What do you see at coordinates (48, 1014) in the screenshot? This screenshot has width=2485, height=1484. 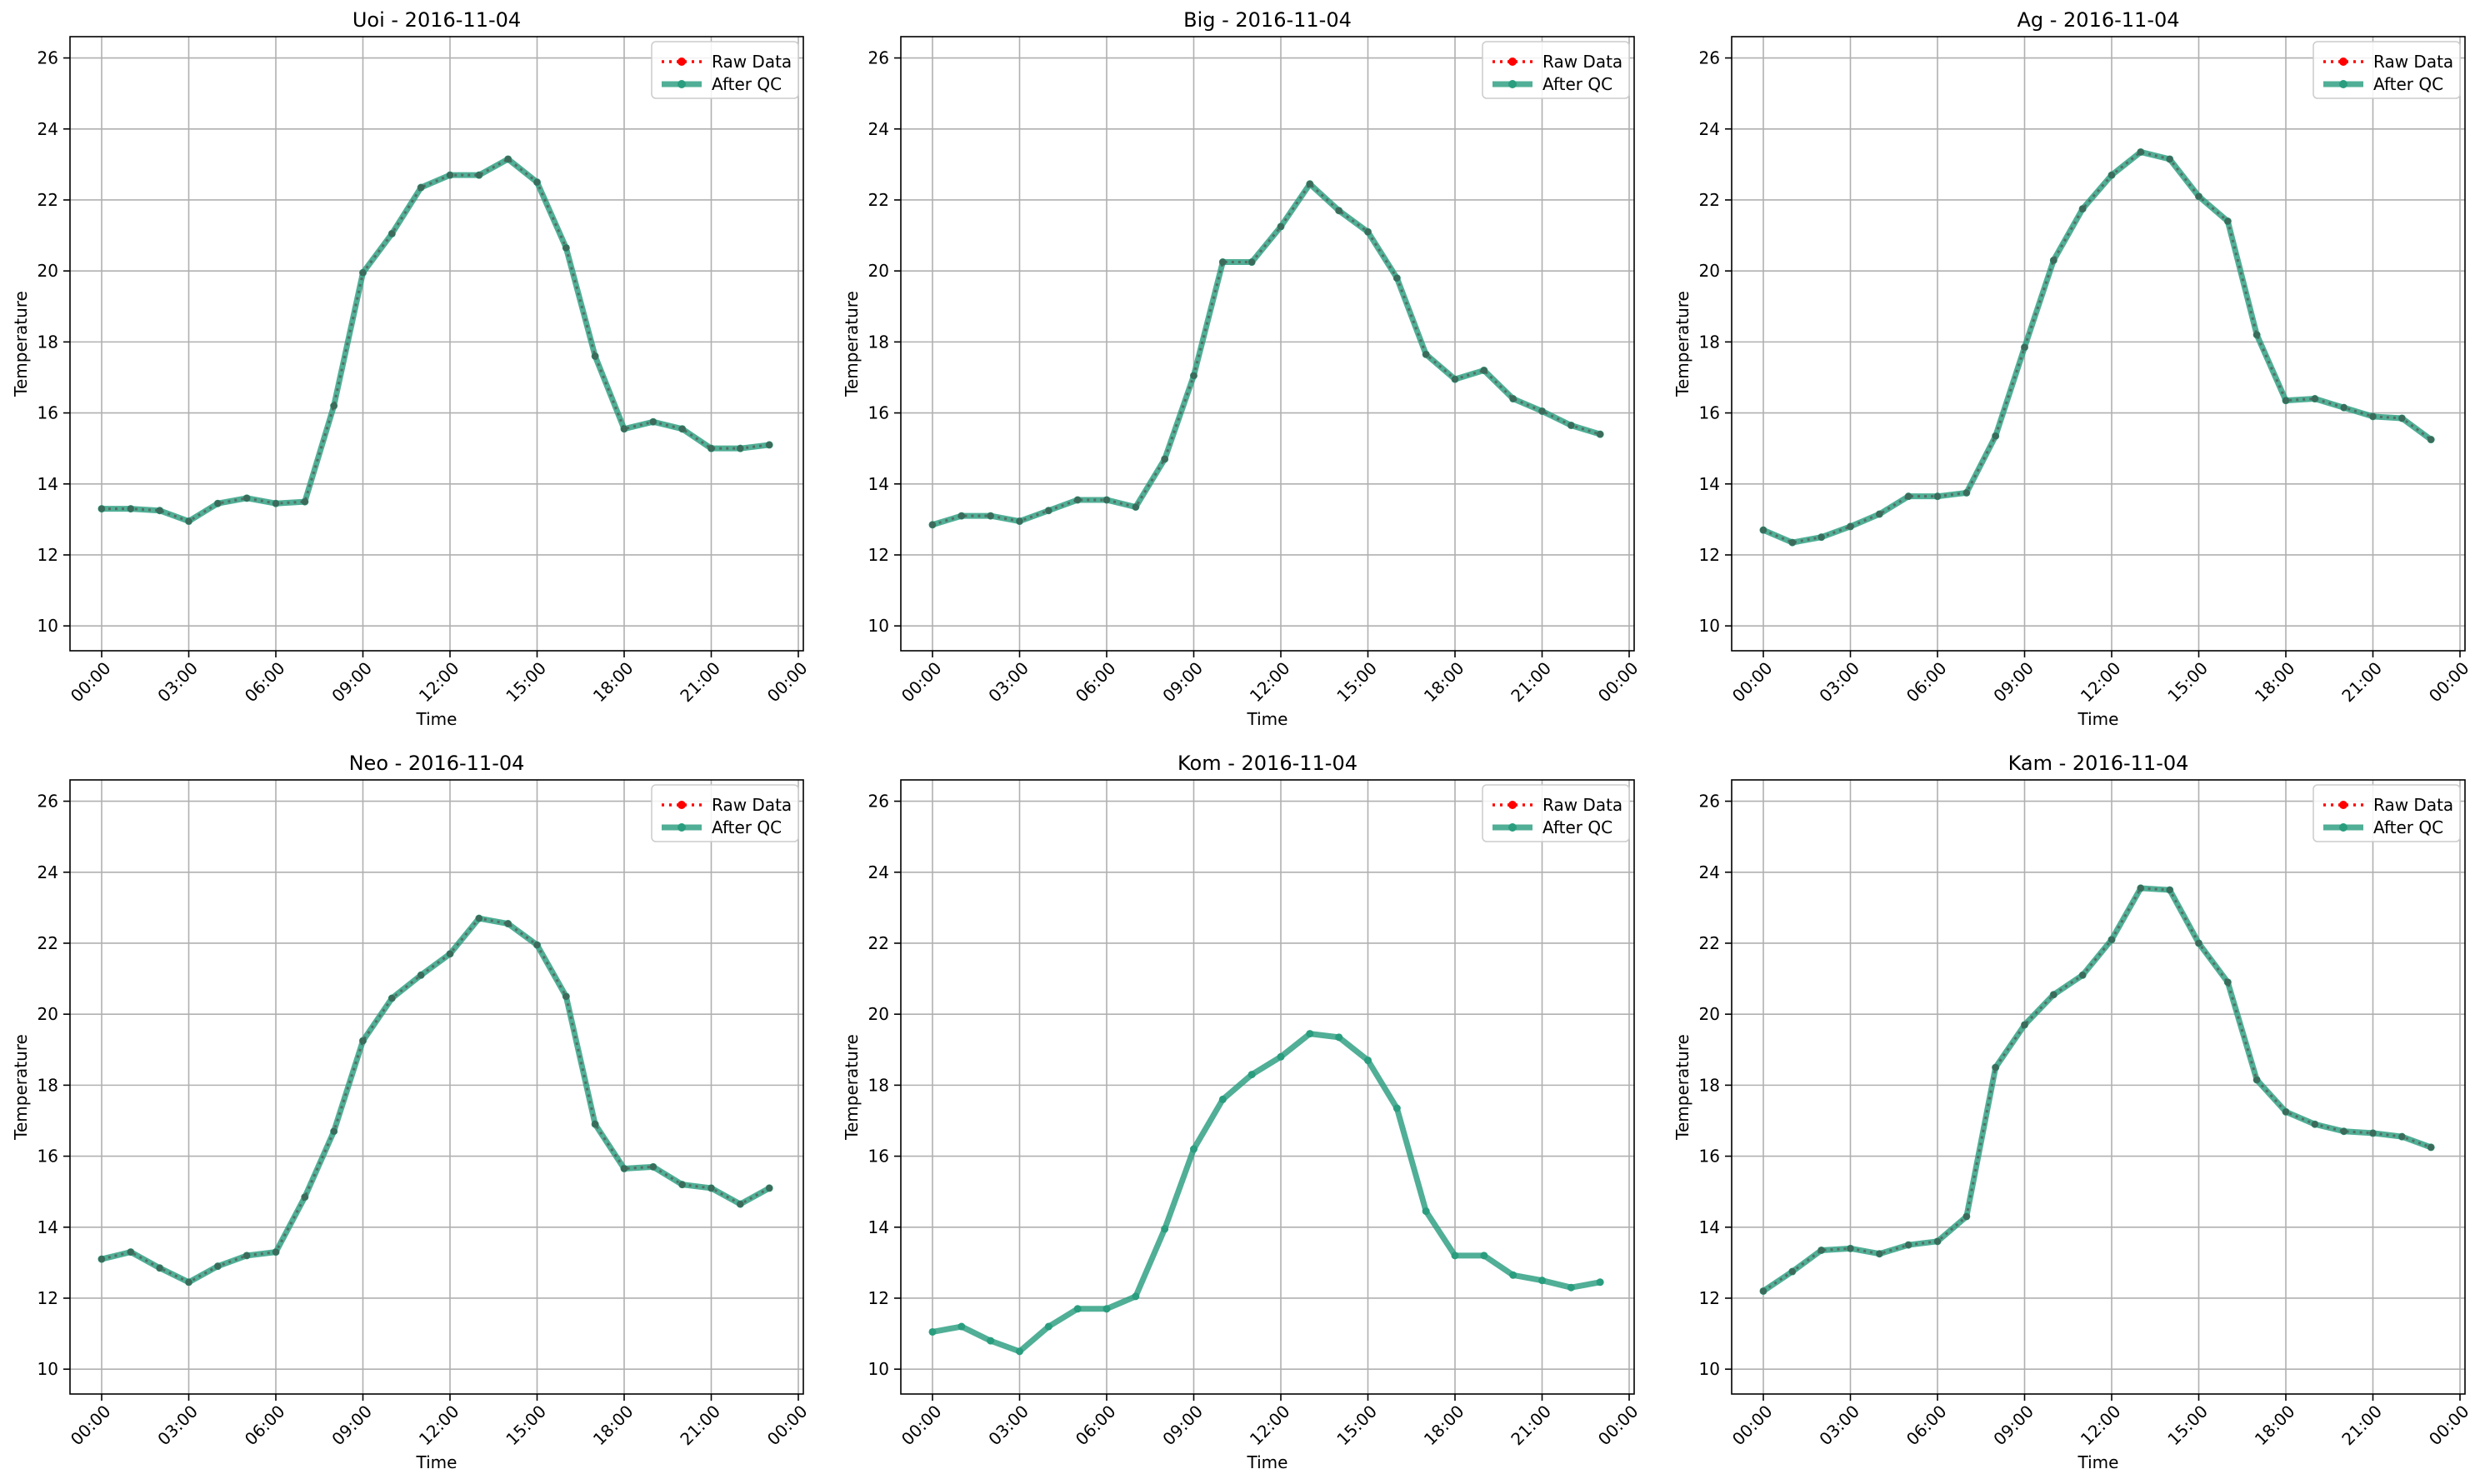 I see `y-tick-label: 20` at bounding box center [48, 1014].